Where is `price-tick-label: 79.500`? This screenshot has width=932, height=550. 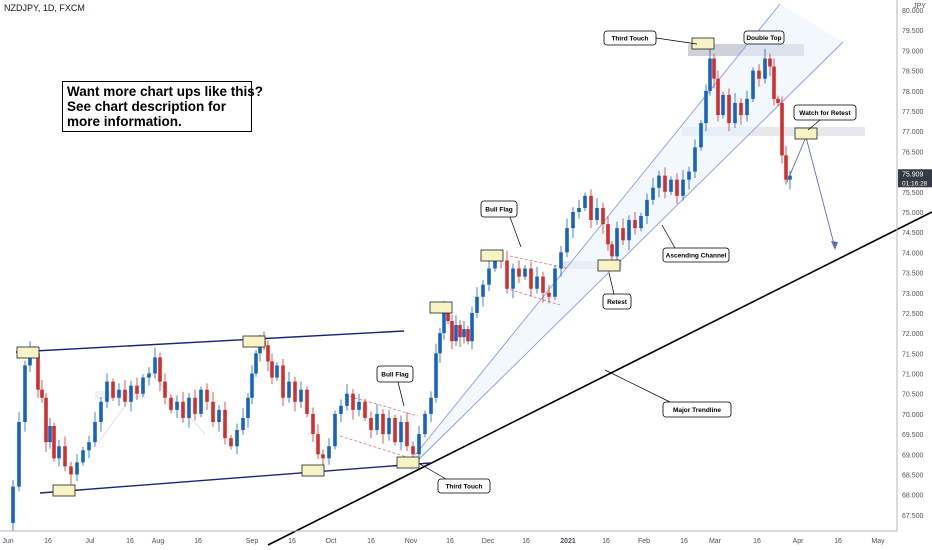
price-tick-label: 79.500 is located at coordinates (913, 31).